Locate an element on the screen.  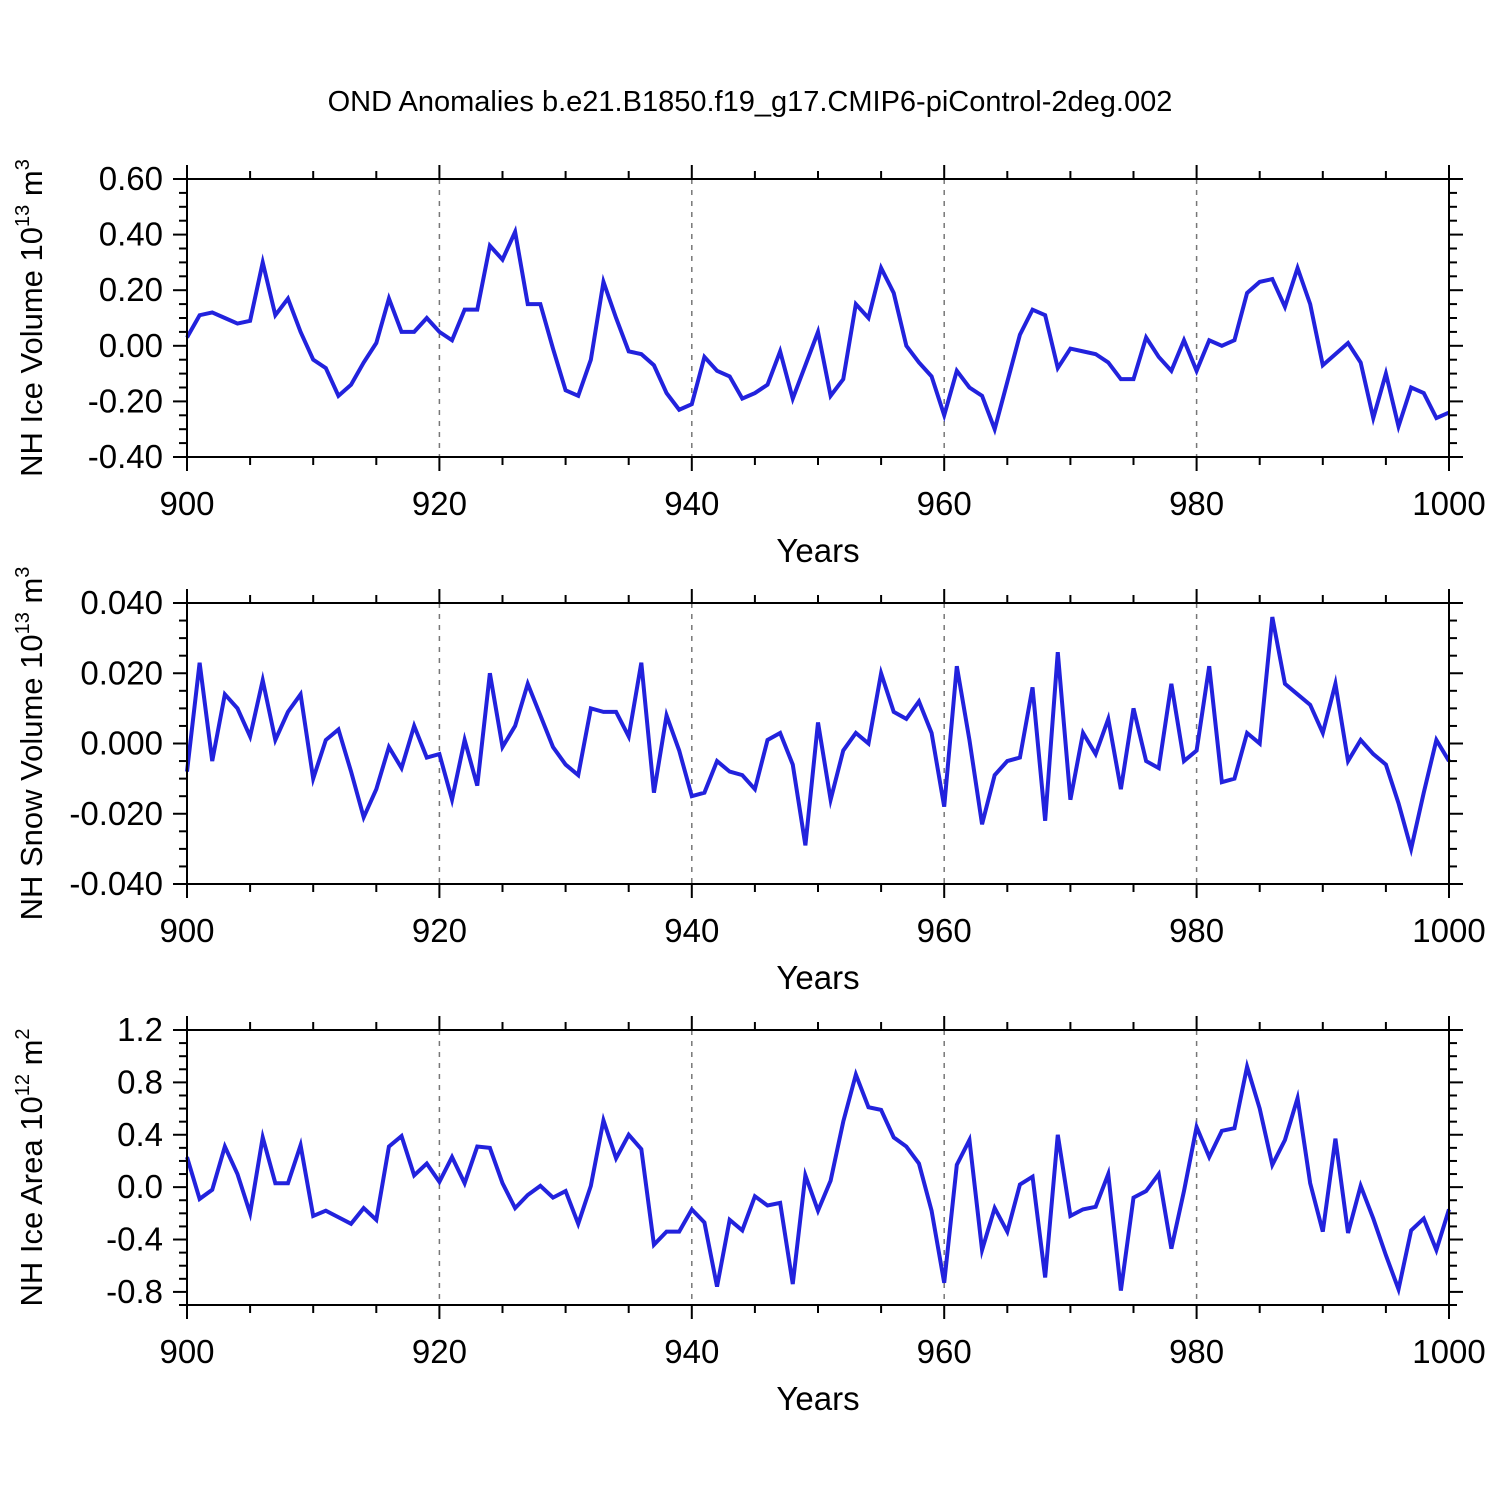
svg-text: 0.0 is located at coordinates (140, 1186).